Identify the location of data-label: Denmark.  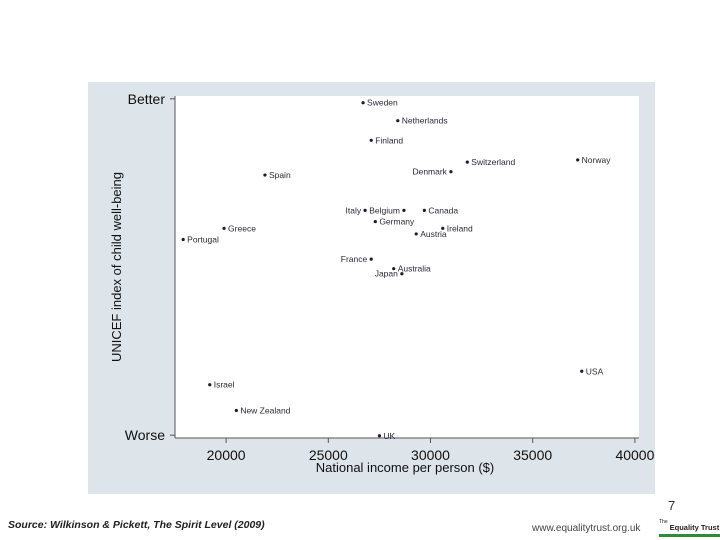
(429, 172).